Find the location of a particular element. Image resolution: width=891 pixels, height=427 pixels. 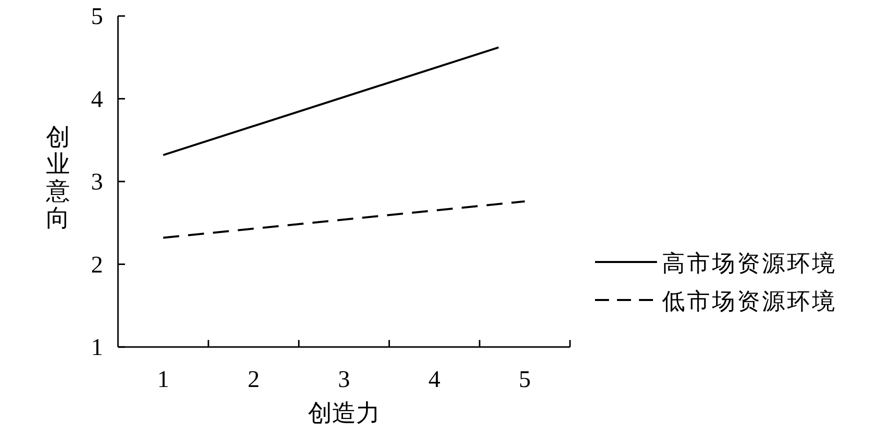

y-tick-label: 5 is located at coordinates (97, 17).